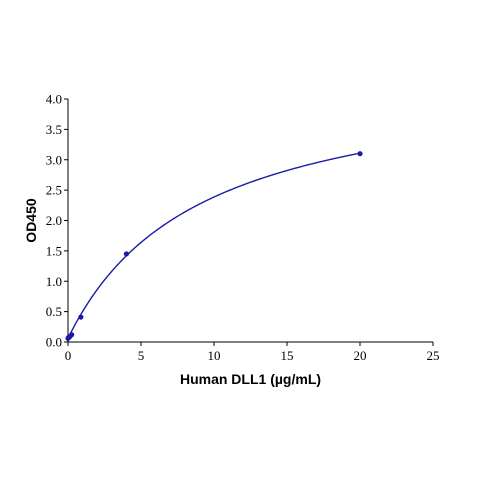 This screenshot has width=479, height=479. I want to click on y-tick-label: 3.0, so click(54, 159).